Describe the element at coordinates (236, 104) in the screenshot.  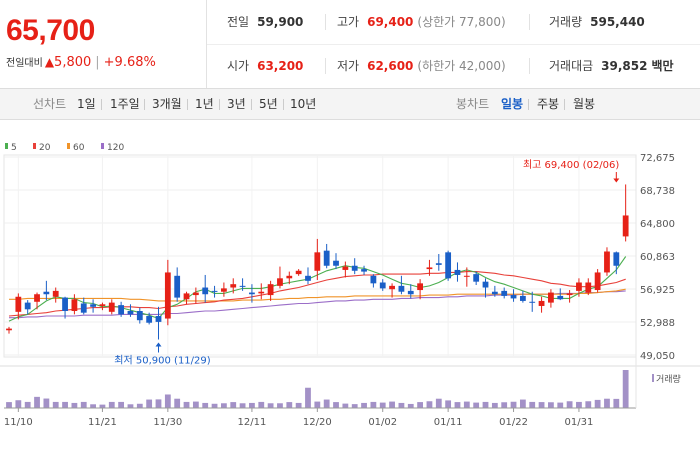
I see `tab-3y: 3년` at that location.